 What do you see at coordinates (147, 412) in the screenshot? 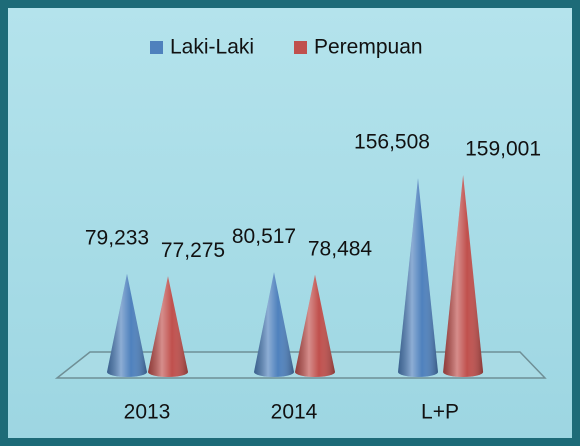
I see `x-tick-label: 2013` at bounding box center [147, 412].